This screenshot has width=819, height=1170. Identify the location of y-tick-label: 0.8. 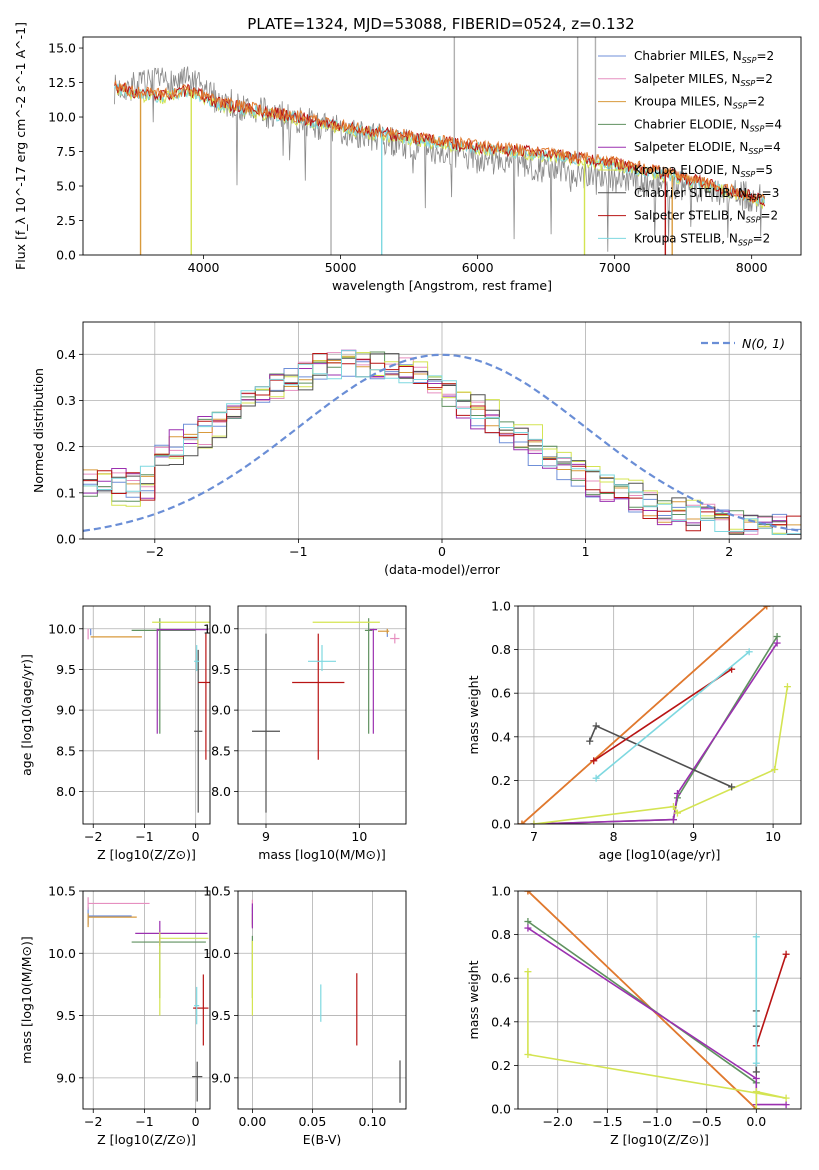
(501, 649).